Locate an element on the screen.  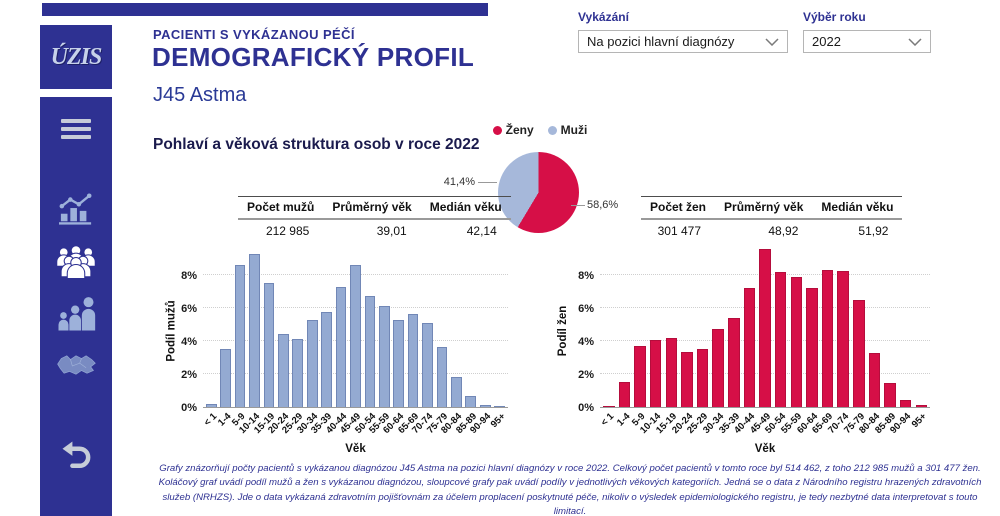
bars is located at coordinates (355, 325).